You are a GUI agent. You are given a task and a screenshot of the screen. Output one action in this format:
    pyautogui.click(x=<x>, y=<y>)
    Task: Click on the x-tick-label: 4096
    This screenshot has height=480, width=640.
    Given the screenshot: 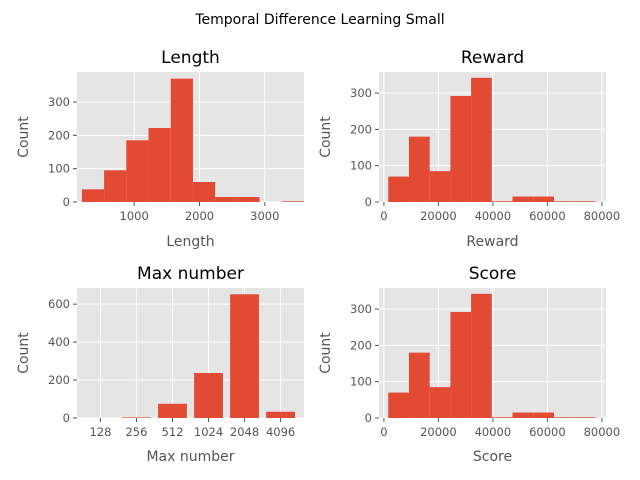 What is the action you would take?
    pyautogui.click(x=280, y=432)
    